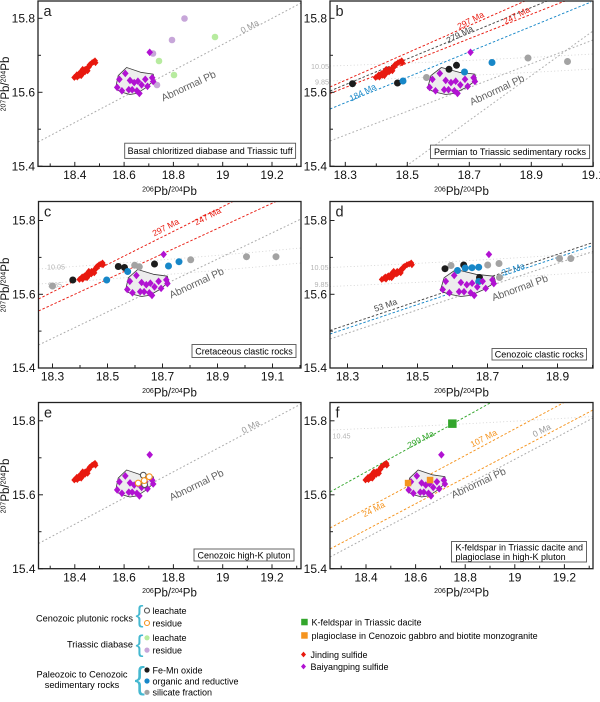  What do you see at coordinates (196, 682) in the screenshot?
I see `svg-text: organic and reductive` at bounding box center [196, 682].